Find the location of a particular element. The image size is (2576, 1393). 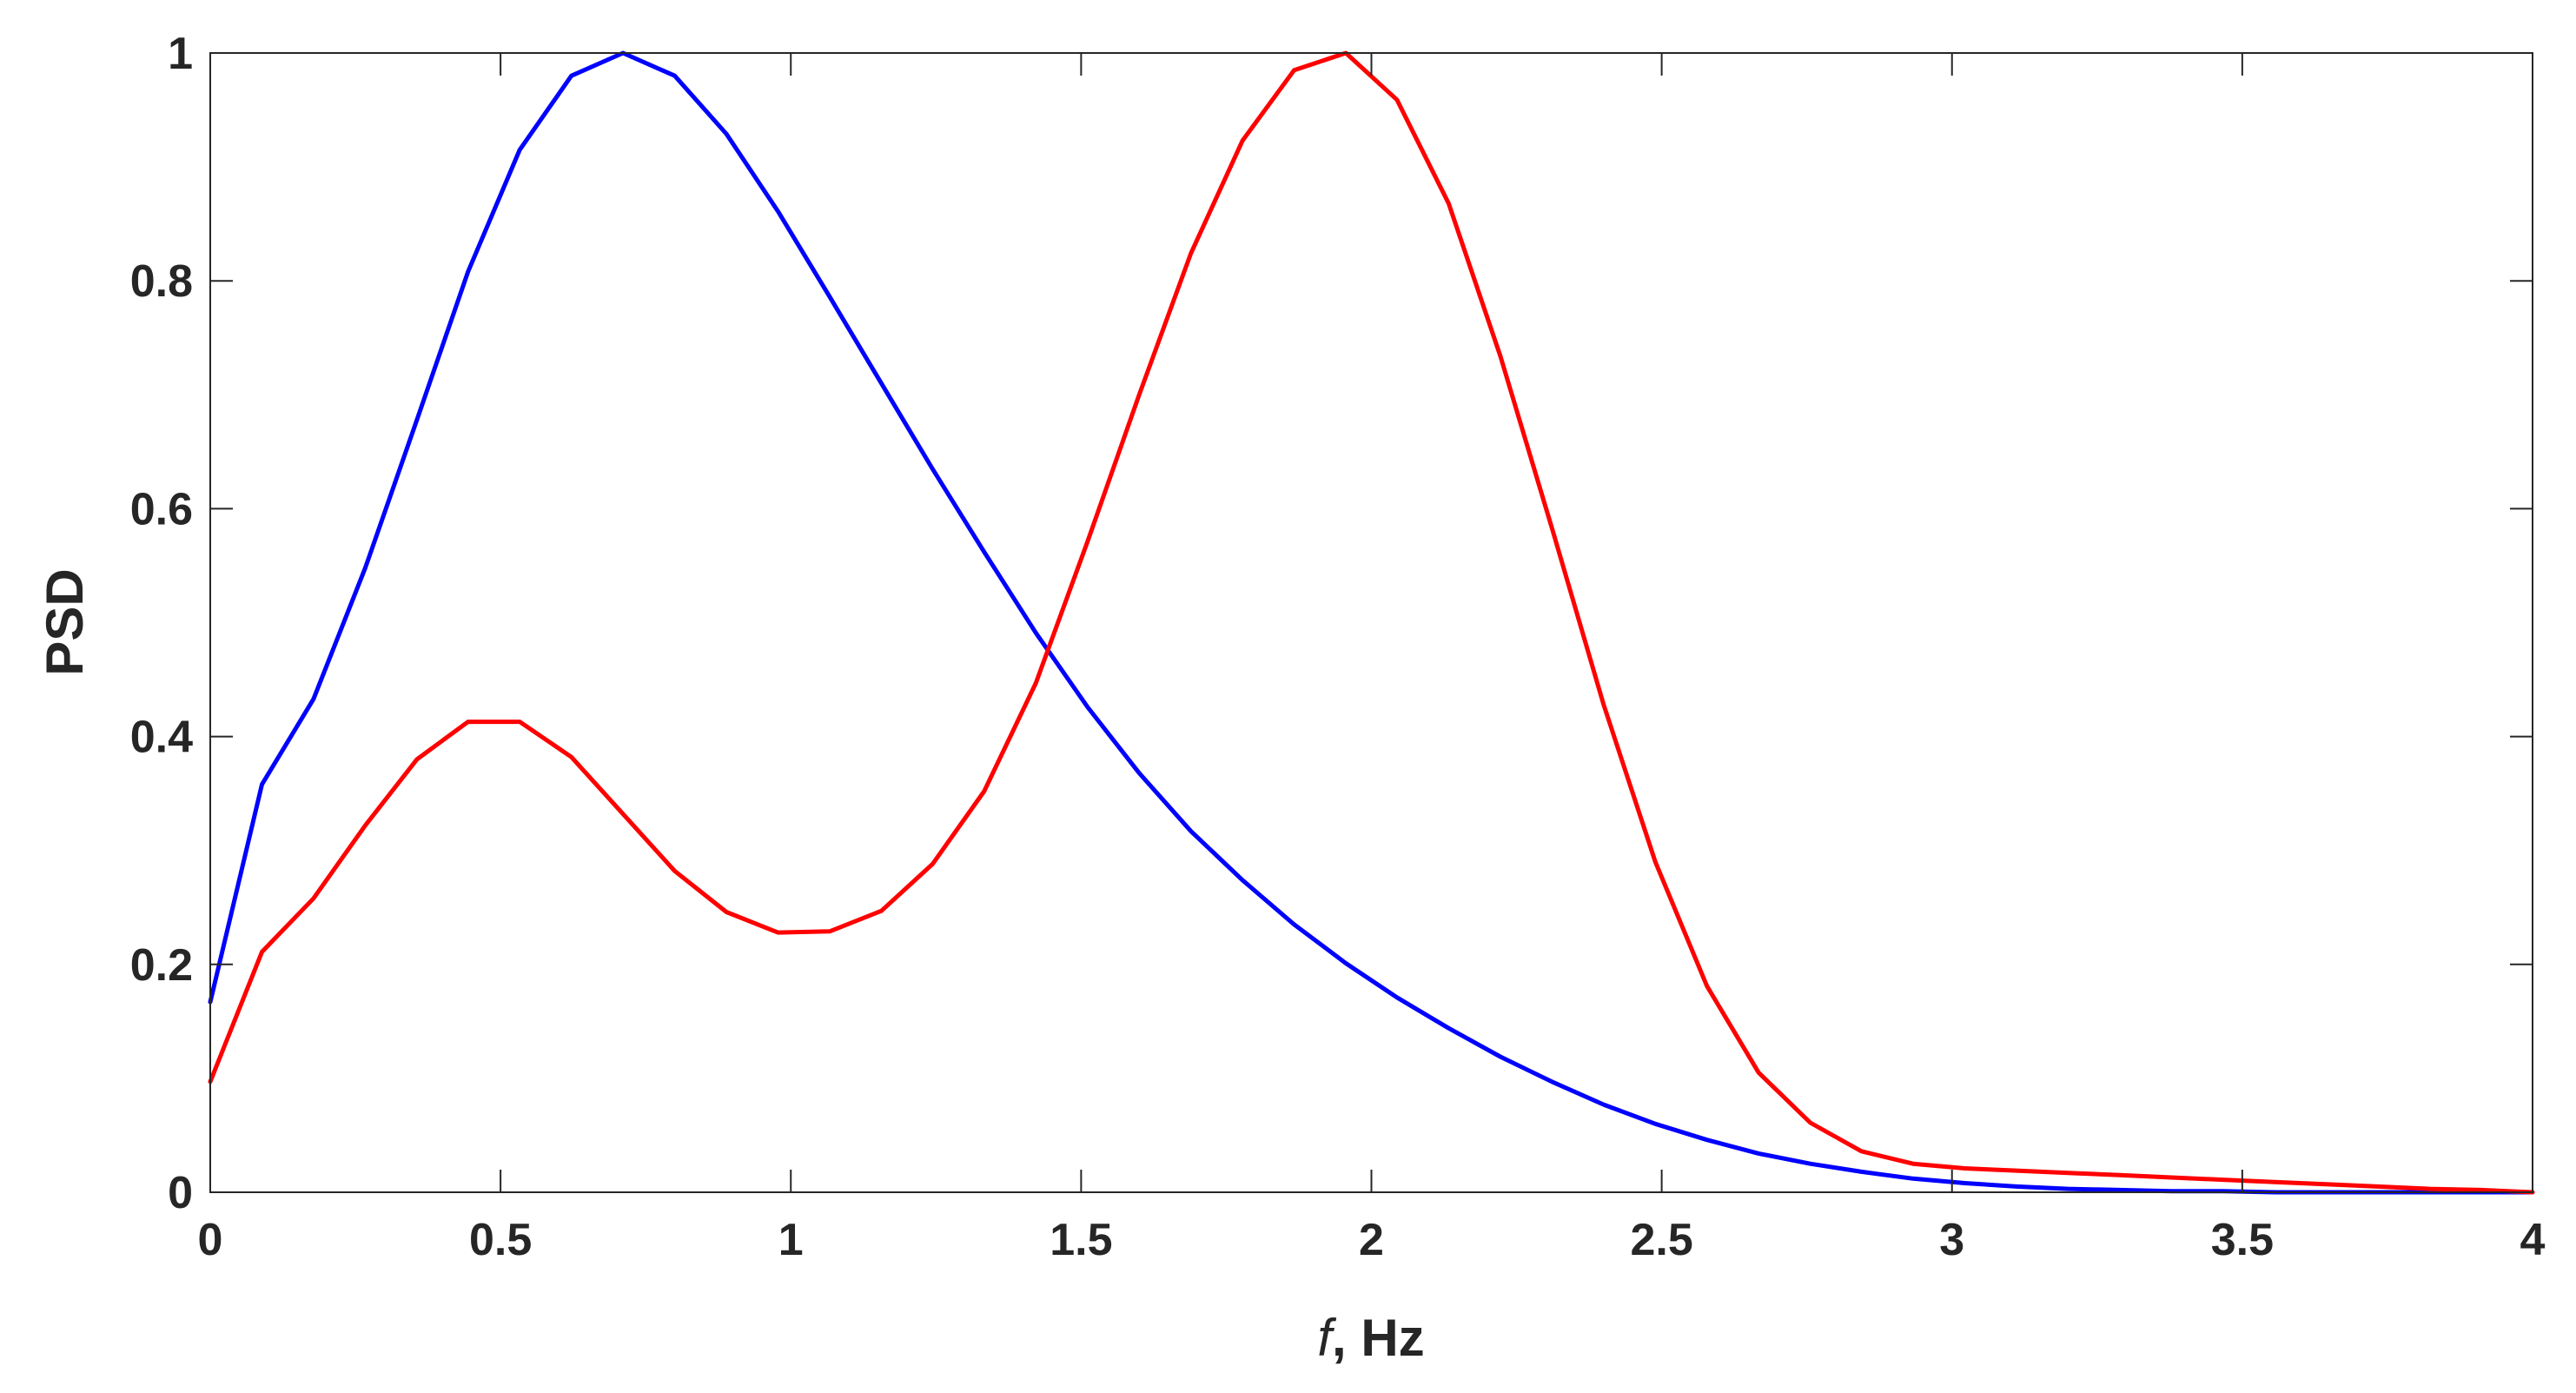

x-tick-label: 2 is located at coordinates (1371, 1240).